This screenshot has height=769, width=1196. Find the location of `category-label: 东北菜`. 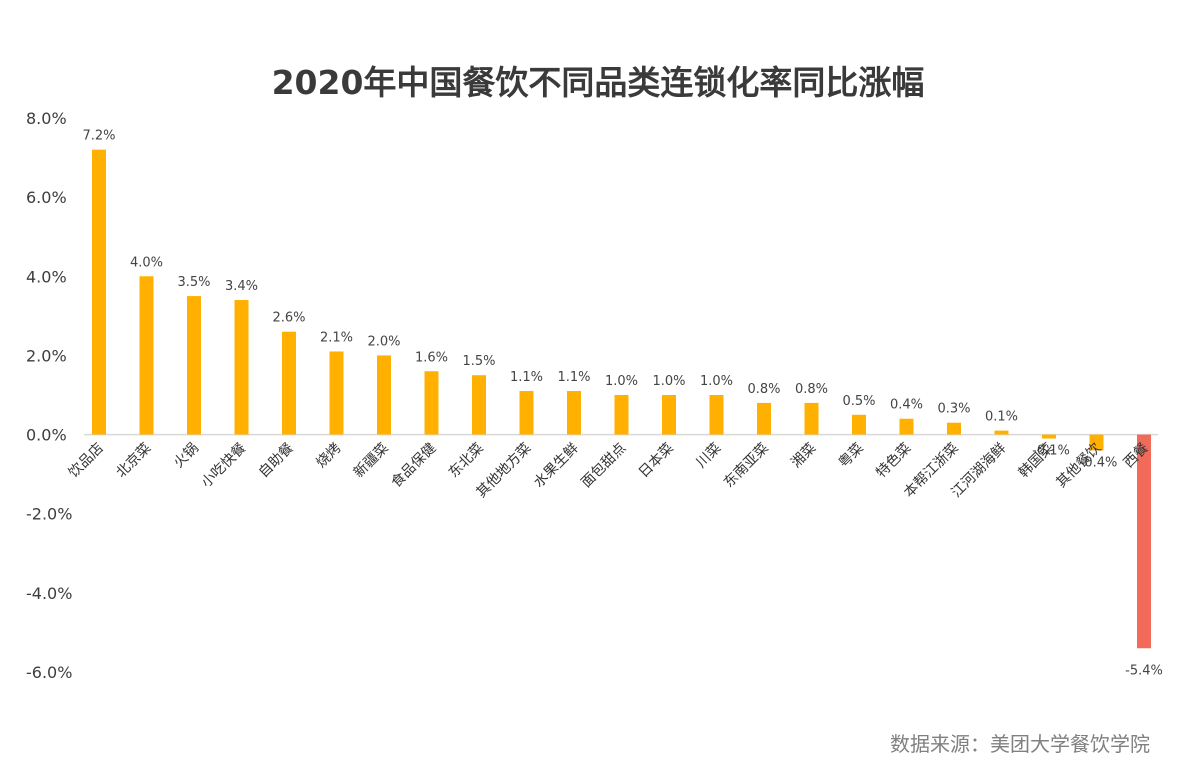

category-label: 东北菜 is located at coordinates (466, 460).